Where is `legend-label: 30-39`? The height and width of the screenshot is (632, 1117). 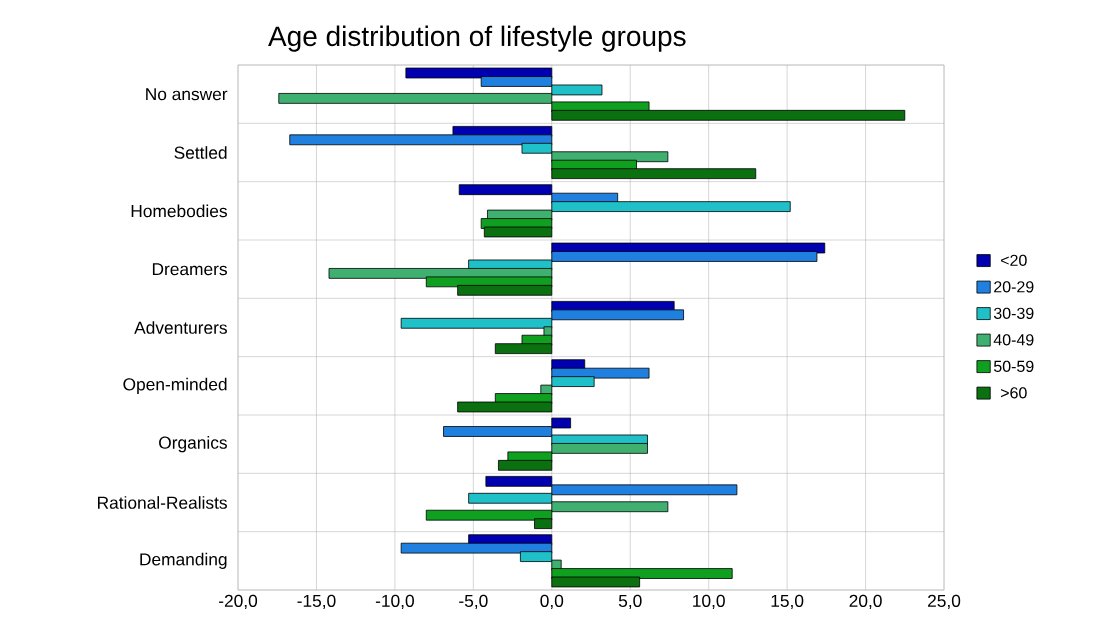 legend-label: 30-39 is located at coordinates (1013, 313).